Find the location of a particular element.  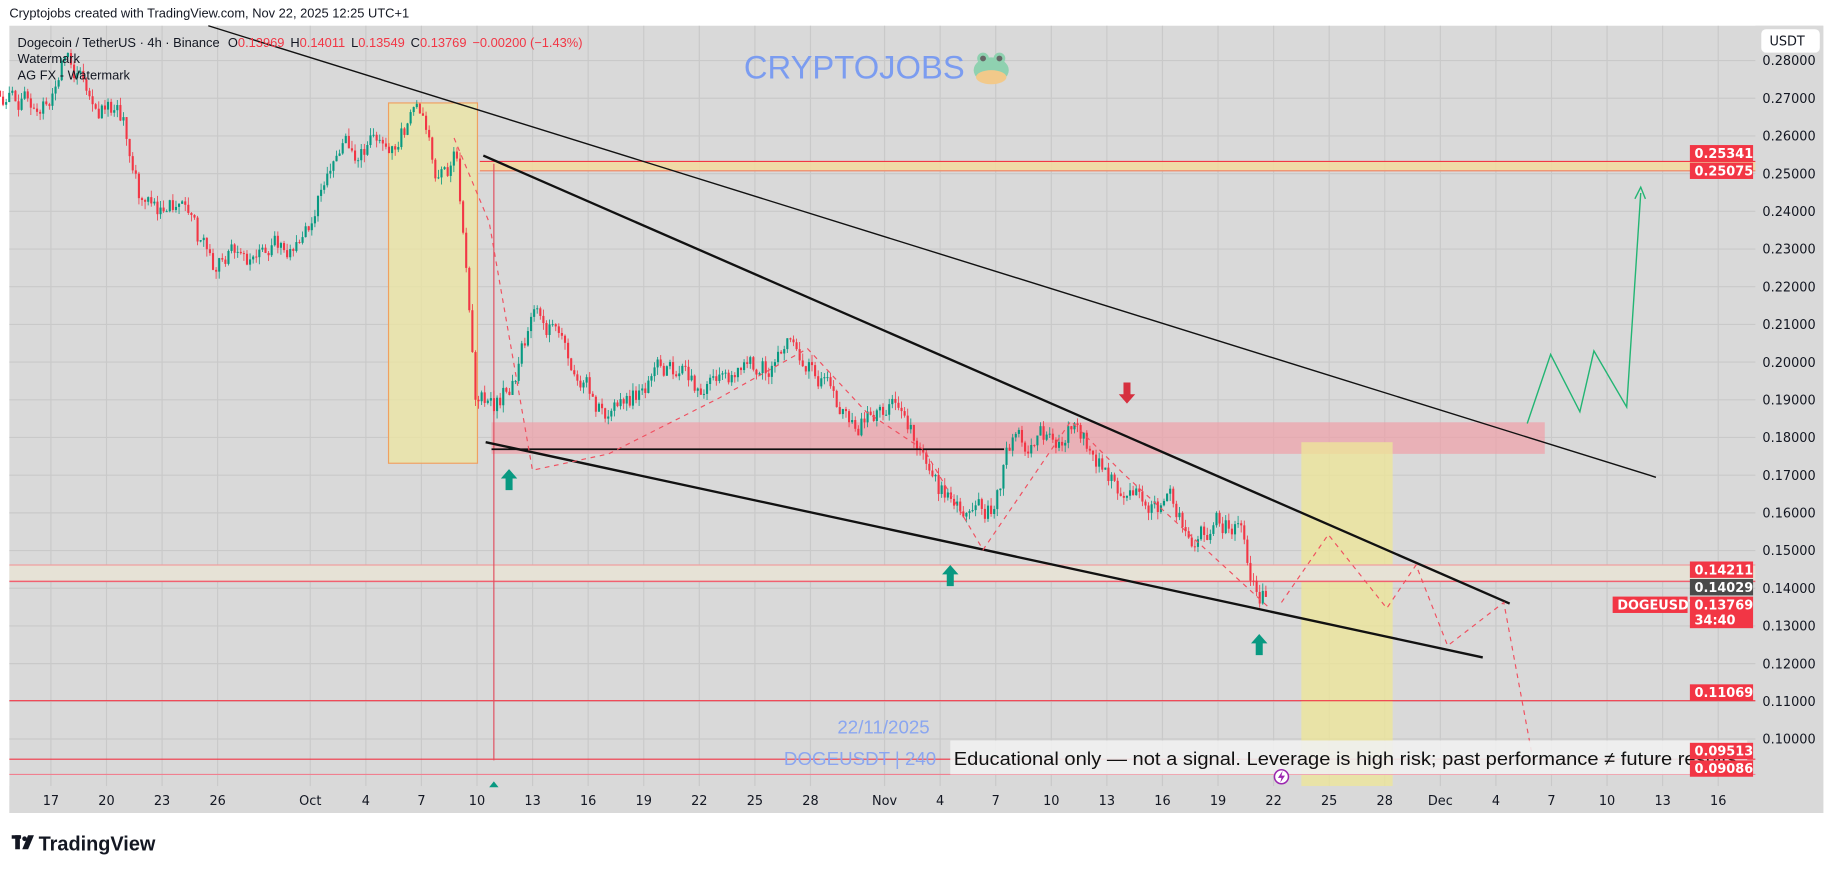

resistance-zone is located at coordinates (1117, 166).